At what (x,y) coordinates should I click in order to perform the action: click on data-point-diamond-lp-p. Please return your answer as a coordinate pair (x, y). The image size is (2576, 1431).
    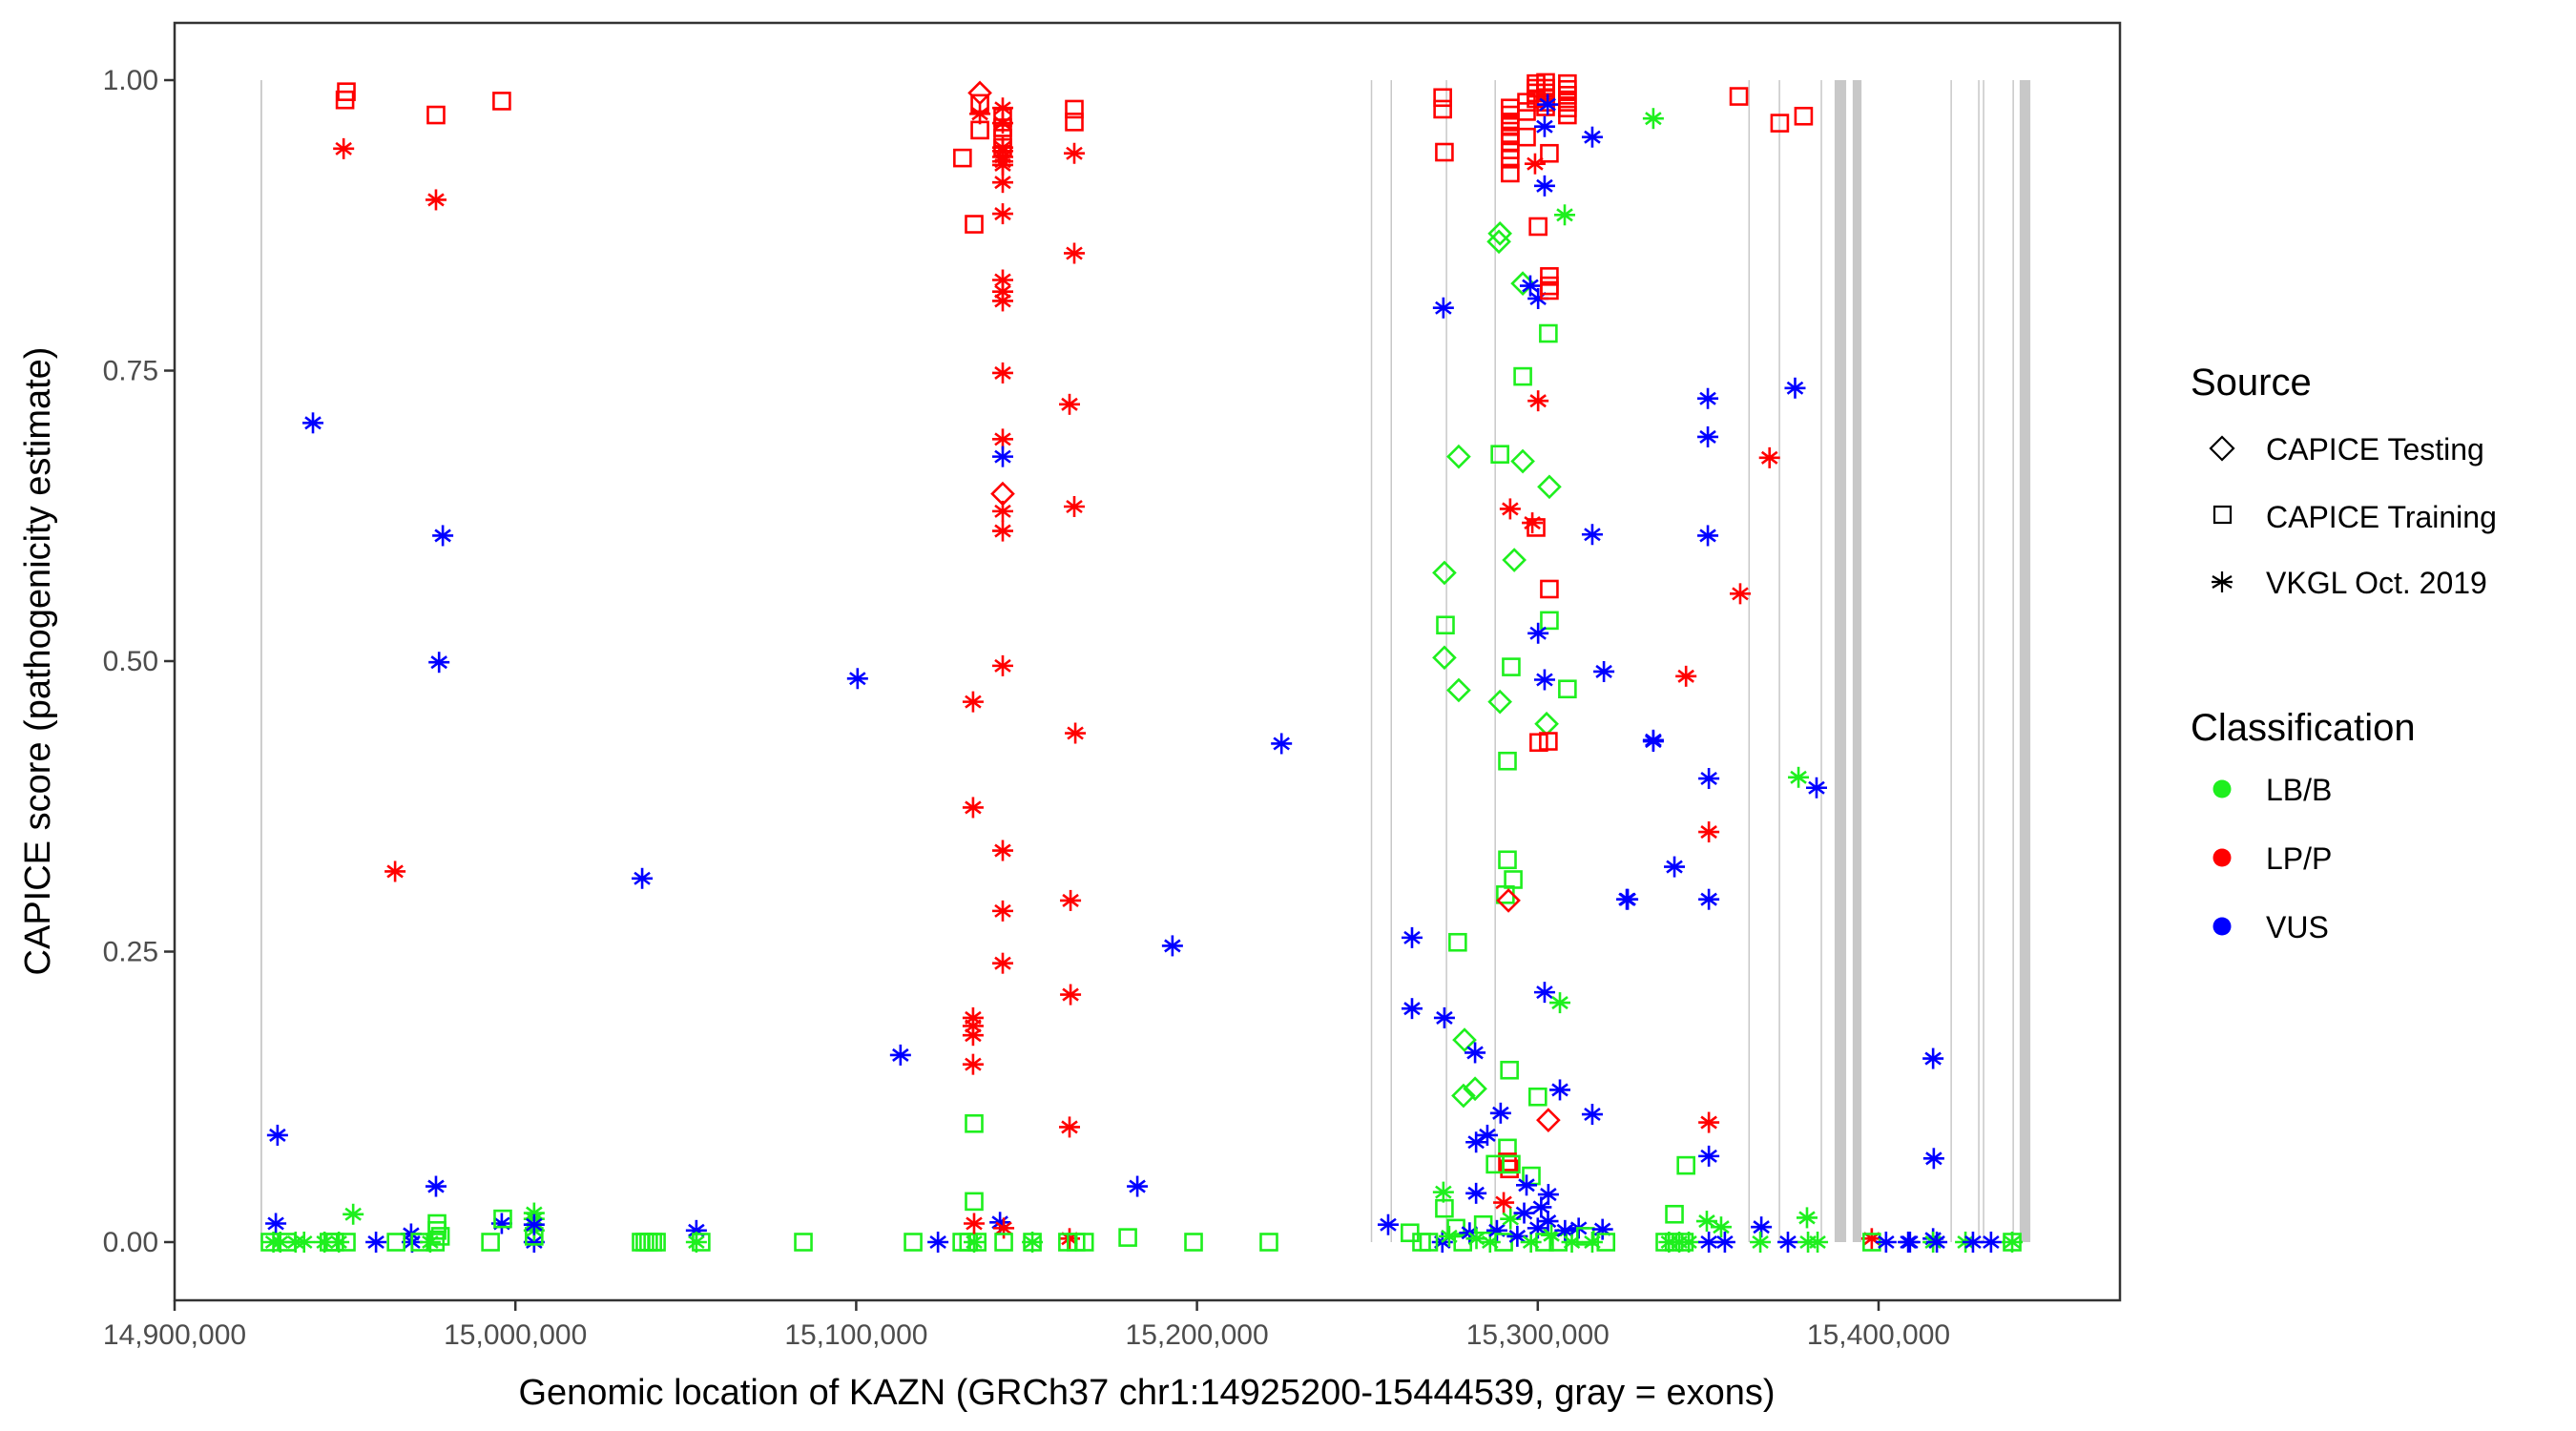
    Looking at the image, I should click on (1548, 1120).